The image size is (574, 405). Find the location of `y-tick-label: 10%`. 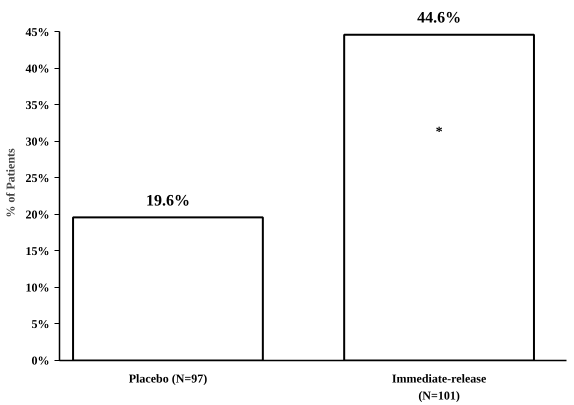

y-tick-label: 10% is located at coordinates (38, 287).